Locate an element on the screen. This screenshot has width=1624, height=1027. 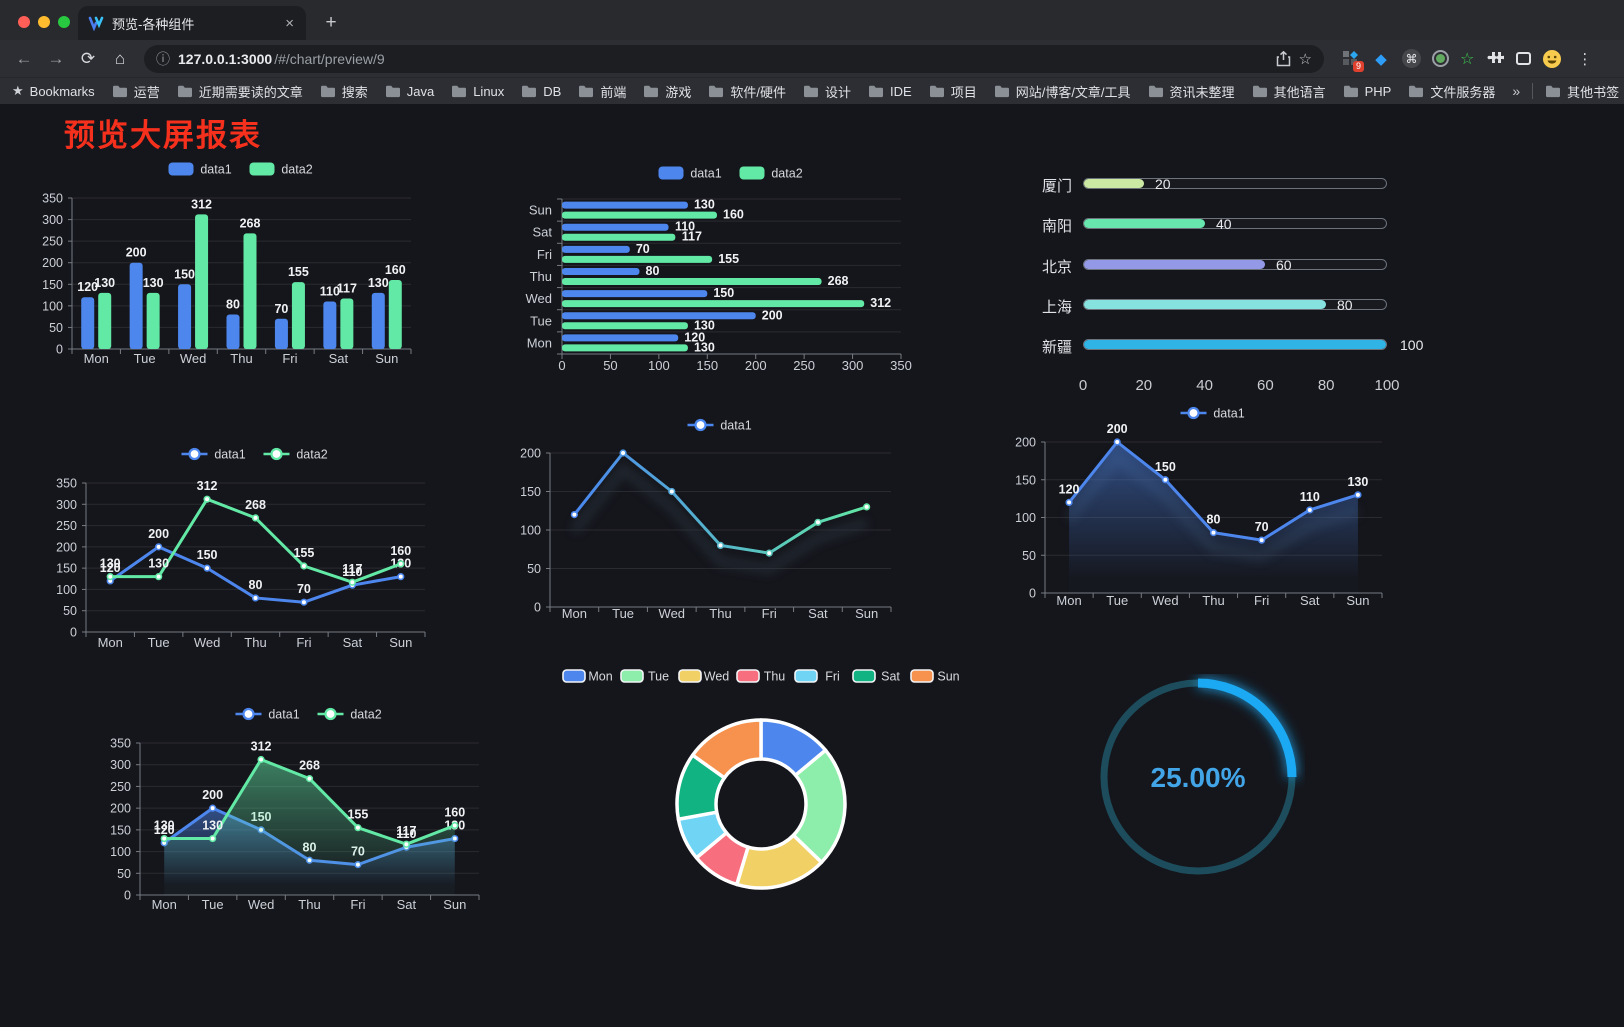
bookmark-folder: 项目 is located at coordinates (953, 91).